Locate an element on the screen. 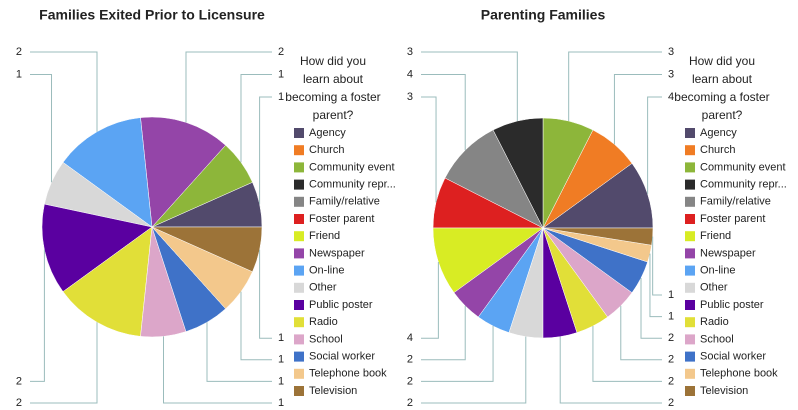  legend-label: Foster parent is located at coordinates (732, 219).